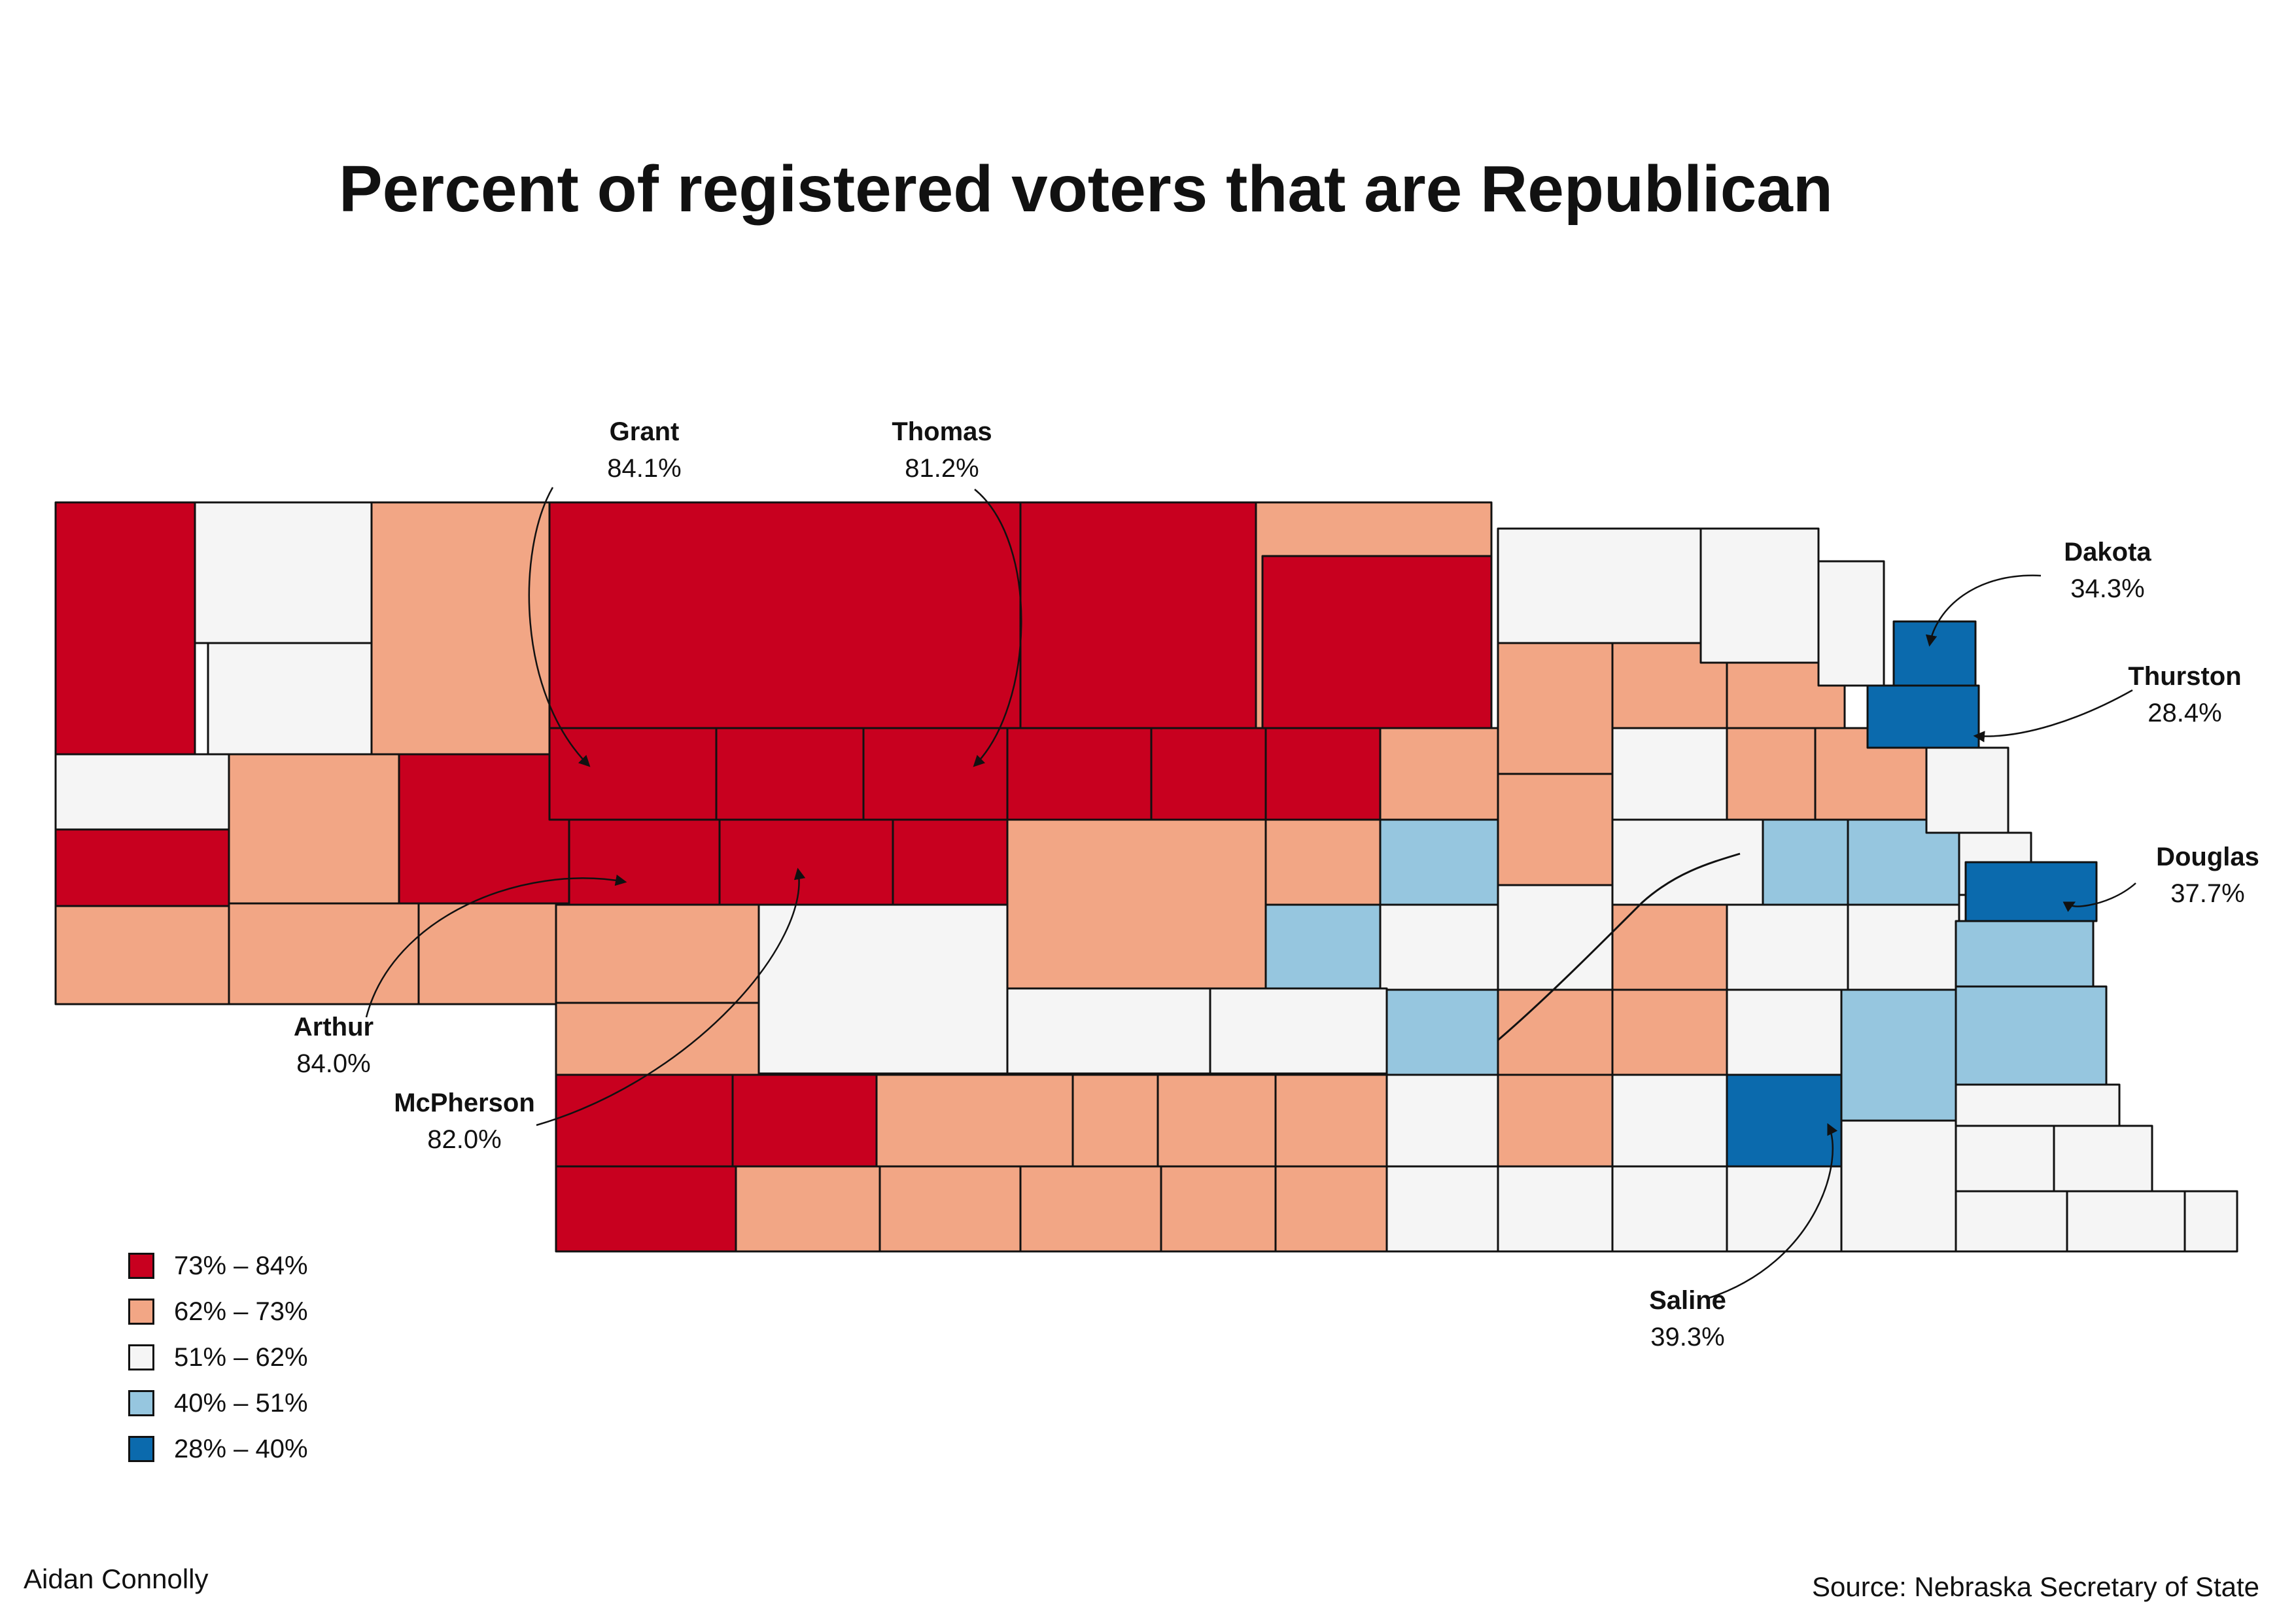 Image resolution: width=2296 pixels, height=1623 pixels. Describe the element at coordinates (2107, 588) in the screenshot. I see `callout-dakota-value: 34.3%` at that location.